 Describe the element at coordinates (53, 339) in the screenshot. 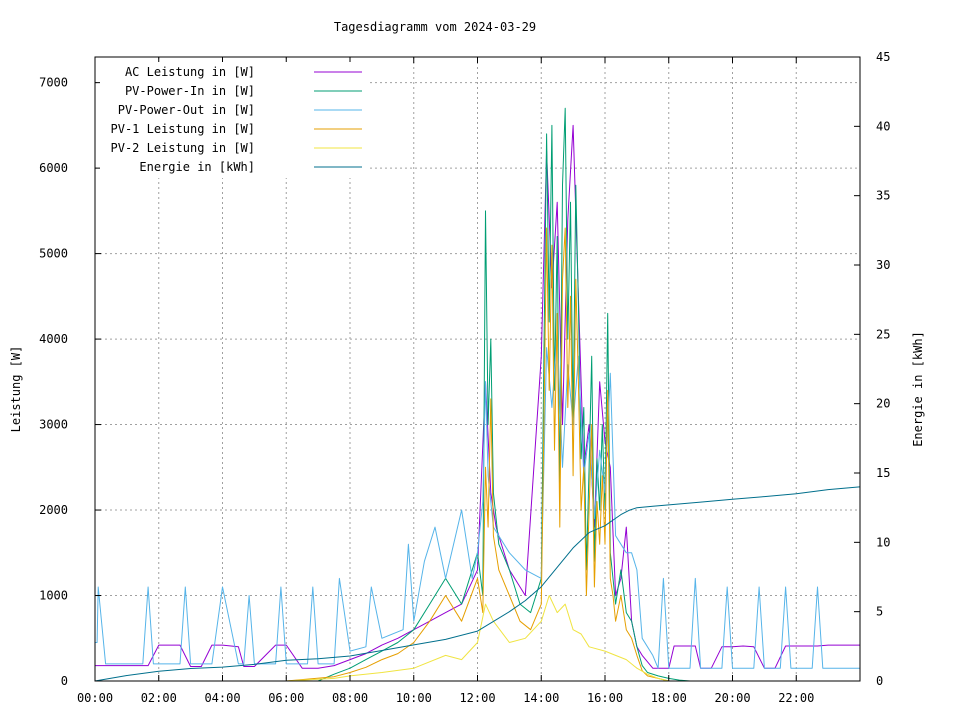

I see `y-tick-label: 4000` at that location.